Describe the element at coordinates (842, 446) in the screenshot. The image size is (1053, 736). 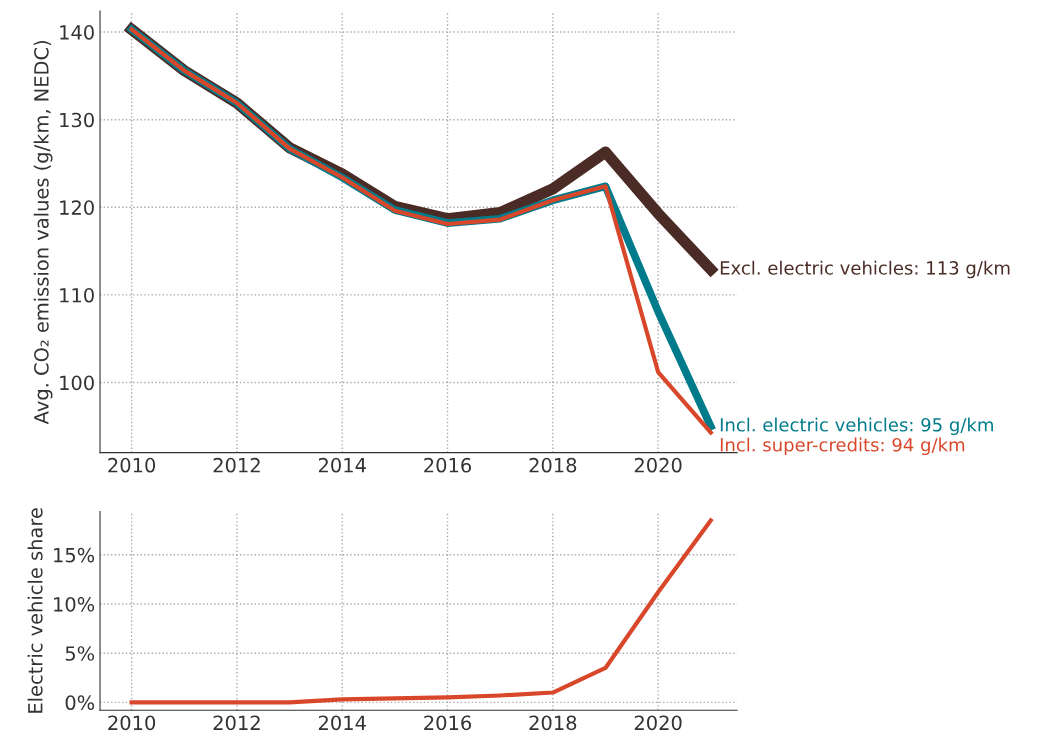
I see `series-label: Incl. super-credits: 94 g/km` at that location.